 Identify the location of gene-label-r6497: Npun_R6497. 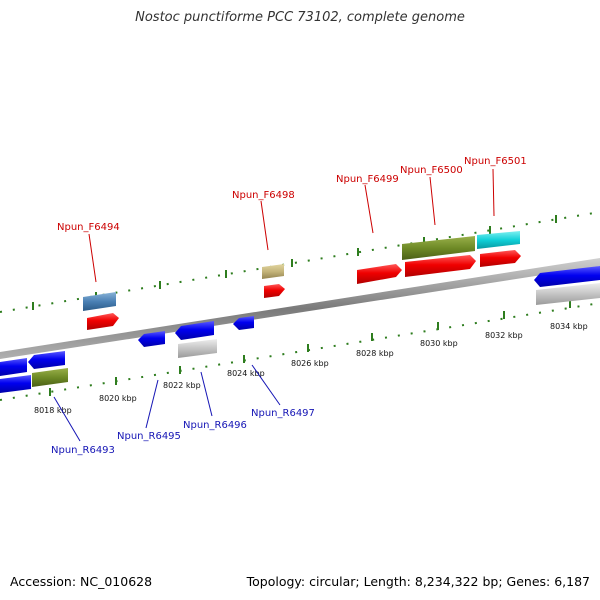
(283, 413).